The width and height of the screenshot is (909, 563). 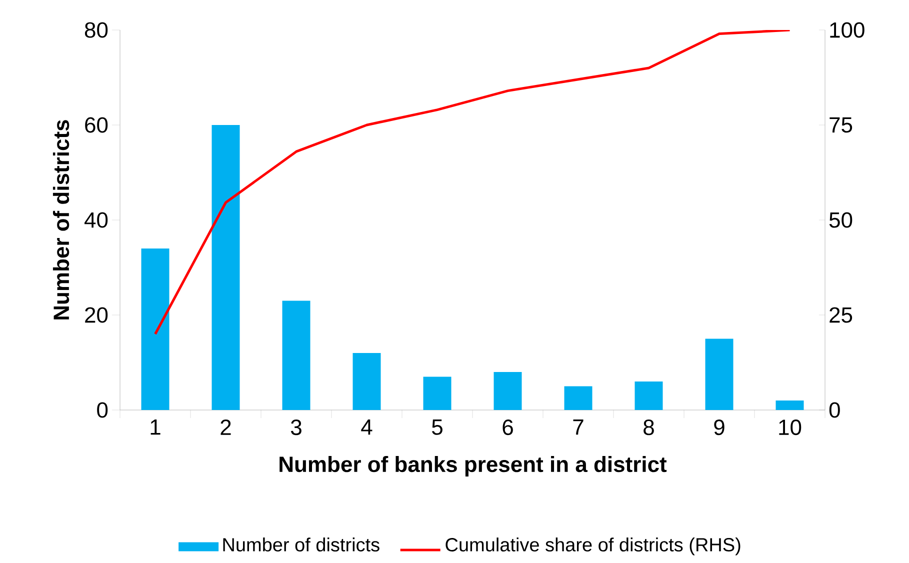 I want to click on x-tick-label: 8, so click(x=649, y=428).